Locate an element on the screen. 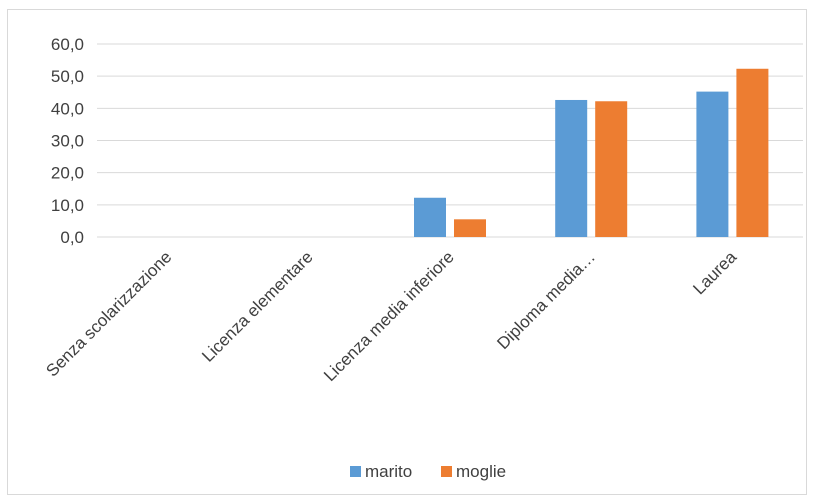 This screenshot has width=818, height=504. x-tick-label: Senza scolarizzazione is located at coordinates (108, 313).